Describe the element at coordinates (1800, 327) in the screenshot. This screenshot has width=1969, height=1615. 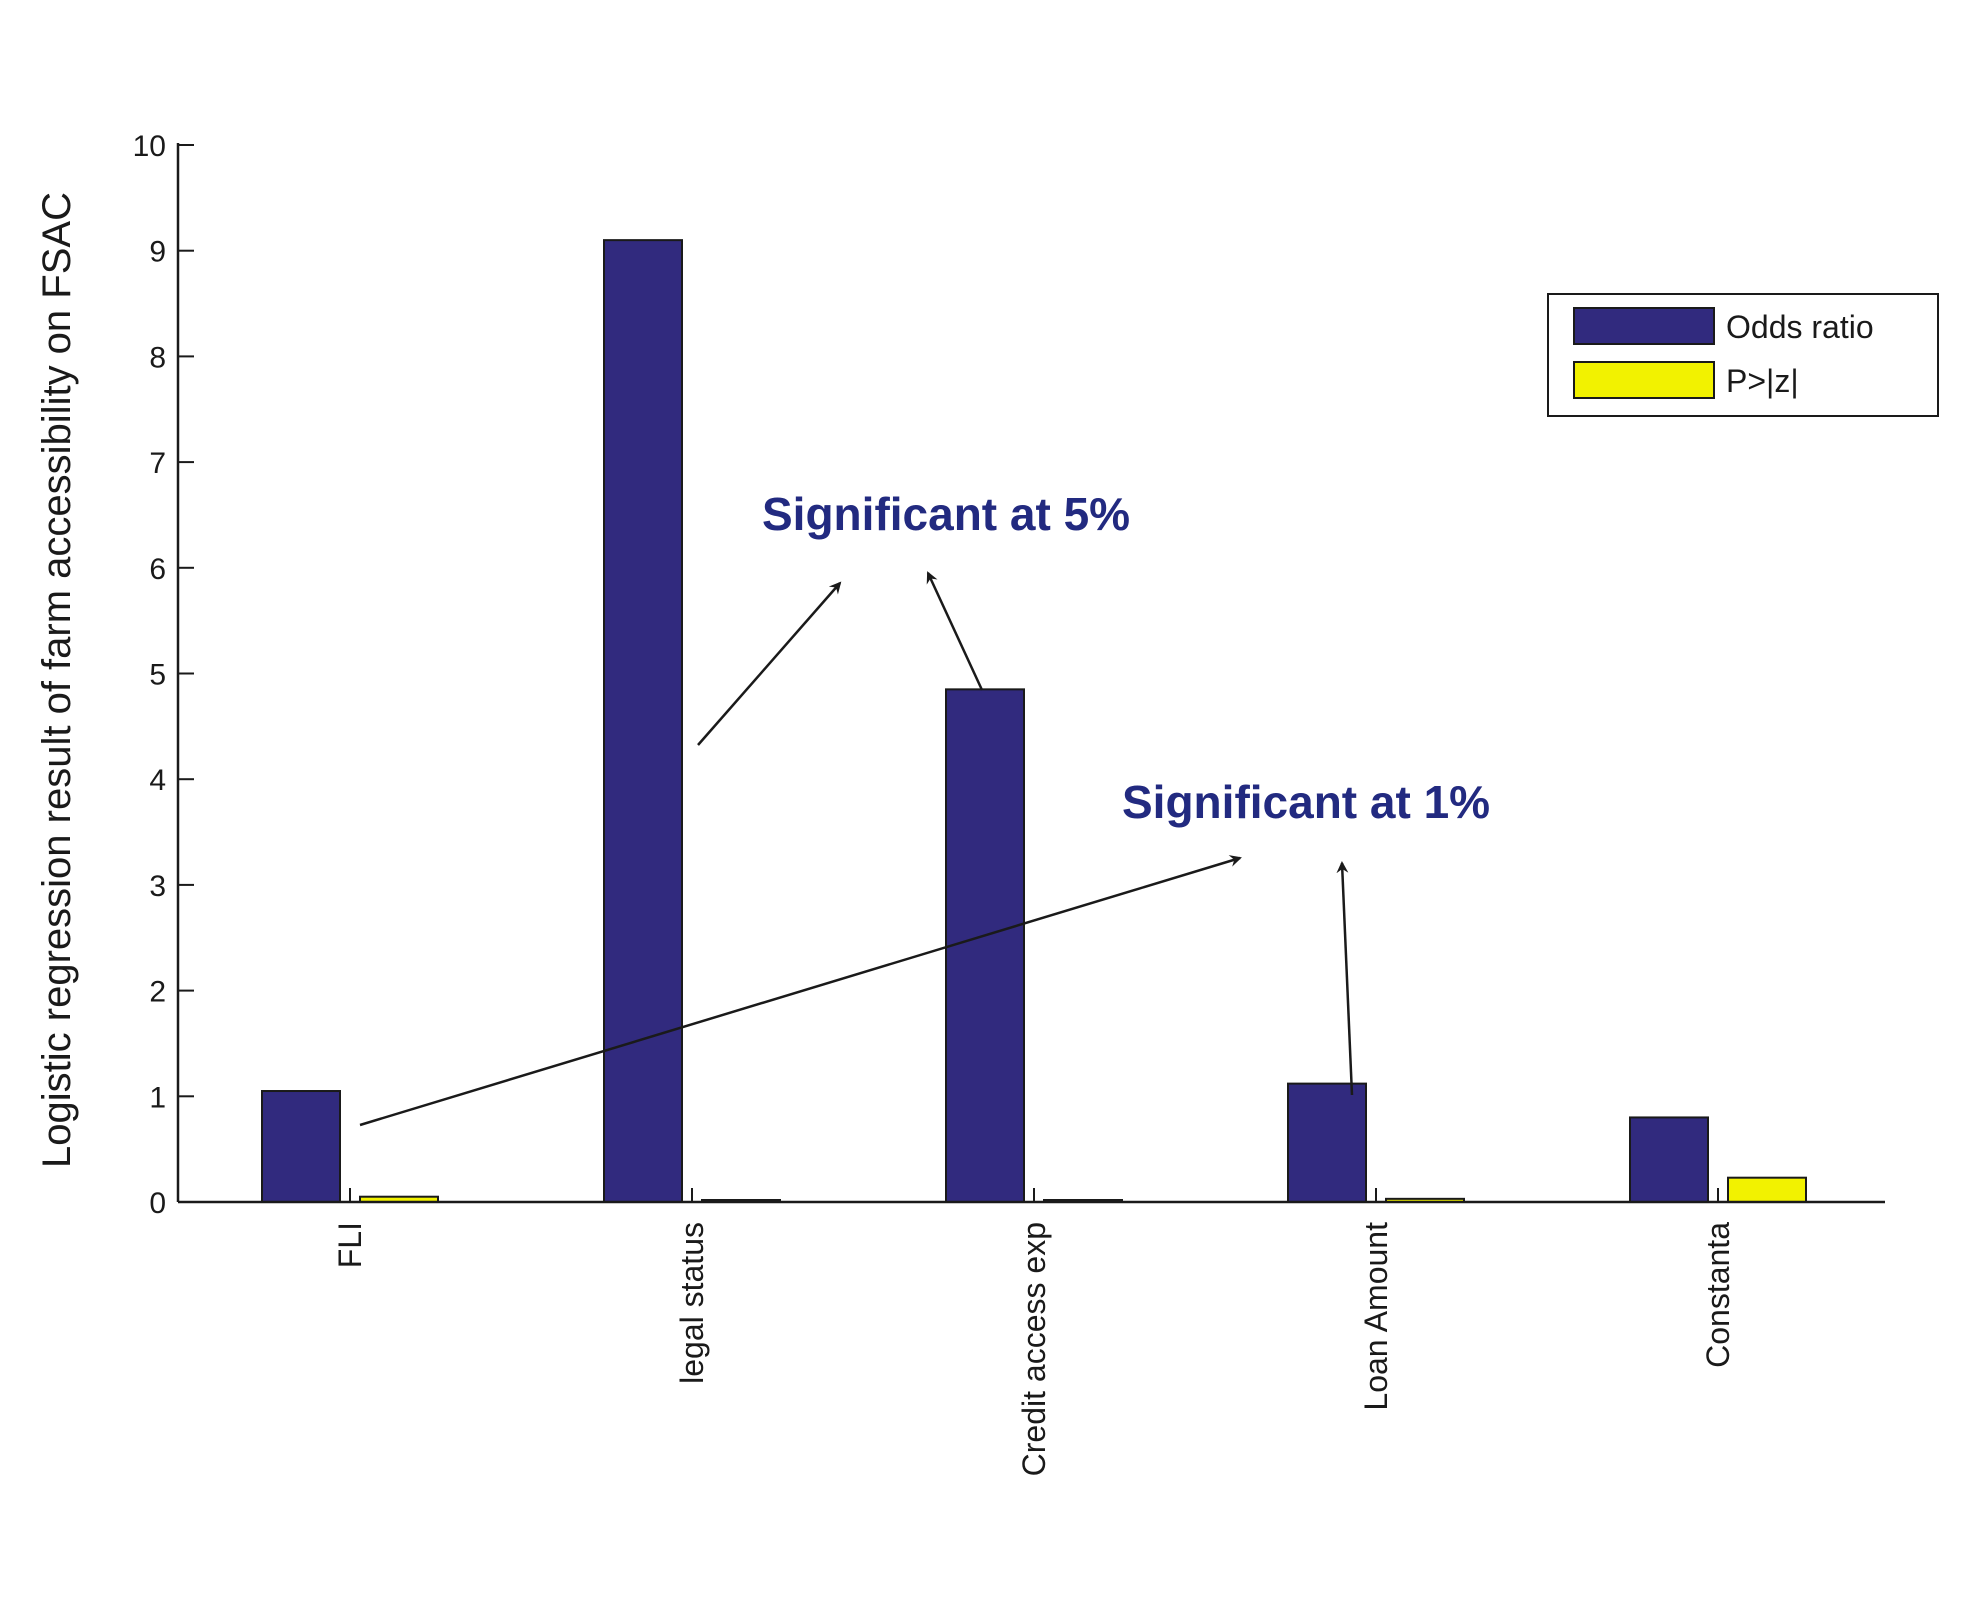
I see `legend-label-odds-ratio: Odds ratio` at that location.